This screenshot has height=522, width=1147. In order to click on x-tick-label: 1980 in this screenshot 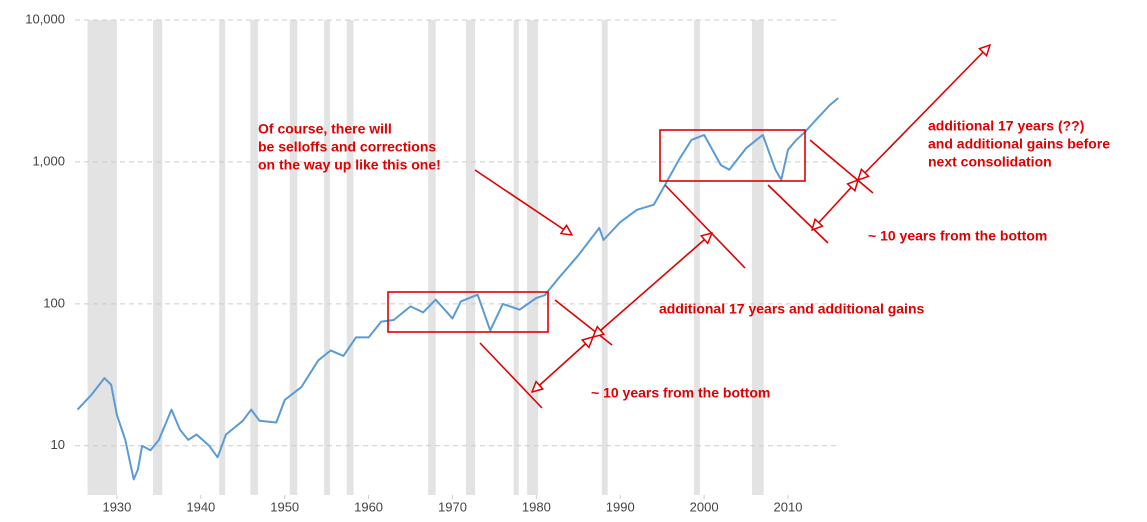, I will do `click(536, 506)`.